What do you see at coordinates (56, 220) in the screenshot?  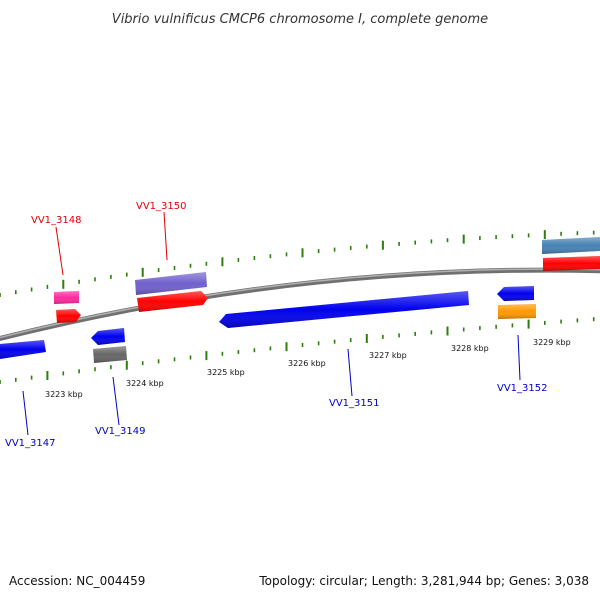 I see `gene-label-vv1-3148: VV1_3148` at bounding box center [56, 220].